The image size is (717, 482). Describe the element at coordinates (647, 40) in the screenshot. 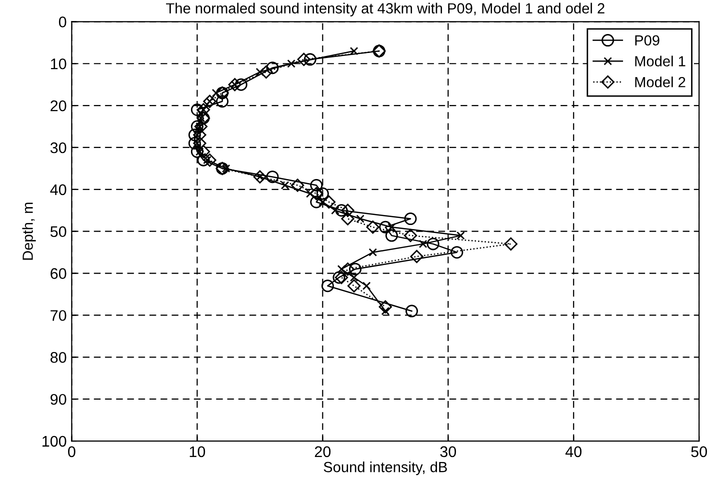

I see `legend-label: P09` at that location.